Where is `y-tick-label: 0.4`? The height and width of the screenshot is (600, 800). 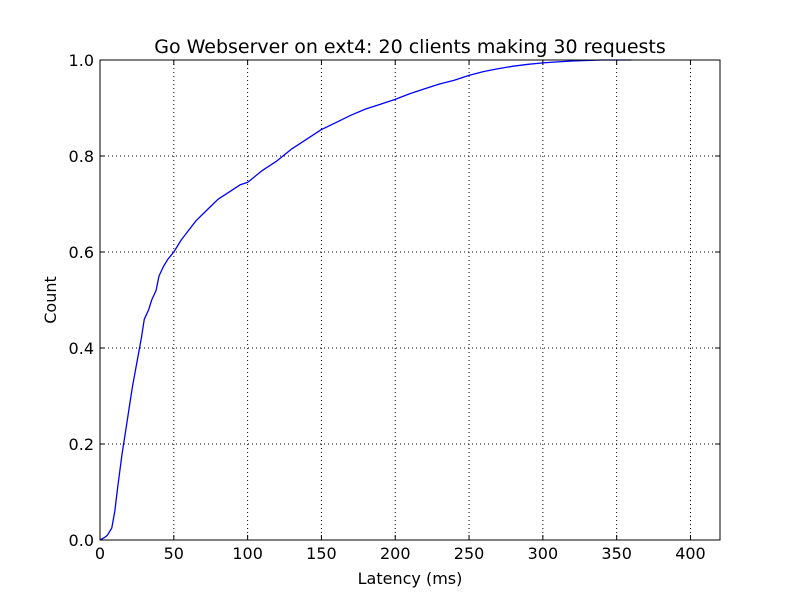
y-tick-label: 0.4 is located at coordinates (81, 348).